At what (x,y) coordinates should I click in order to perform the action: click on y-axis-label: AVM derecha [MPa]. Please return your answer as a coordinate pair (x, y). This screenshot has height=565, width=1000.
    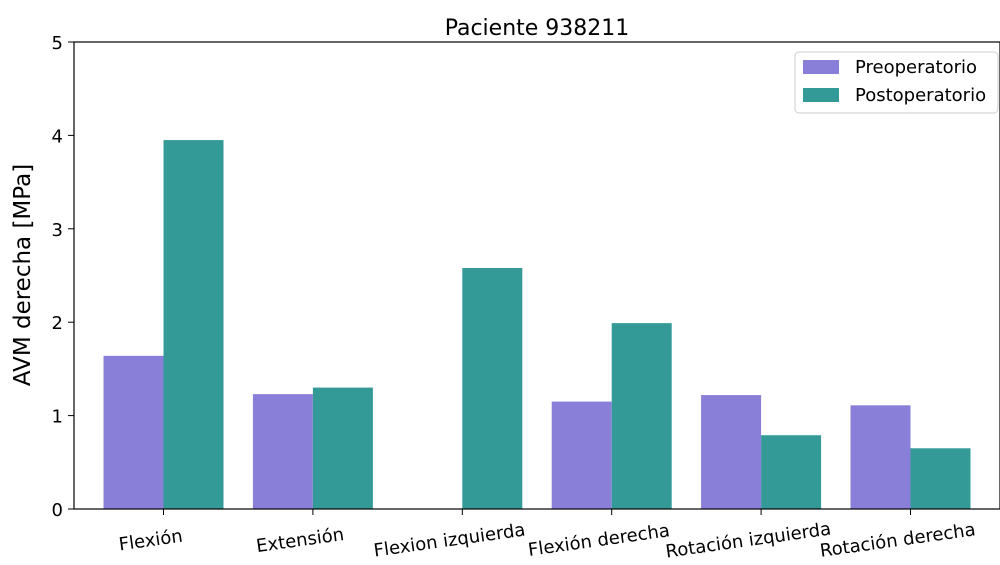
    Looking at the image, I should click on (23, 275).